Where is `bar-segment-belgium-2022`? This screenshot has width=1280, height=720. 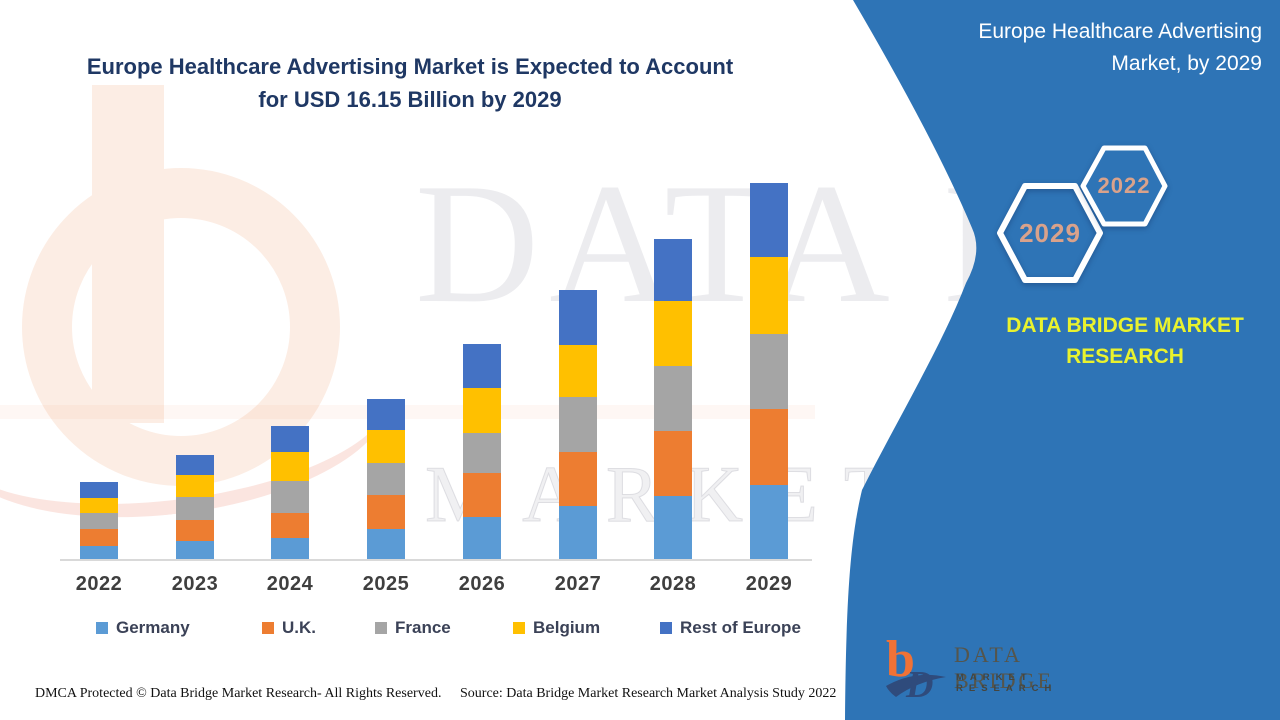 bar-segment-belgium-2022 is located at coordinates (99, 506).